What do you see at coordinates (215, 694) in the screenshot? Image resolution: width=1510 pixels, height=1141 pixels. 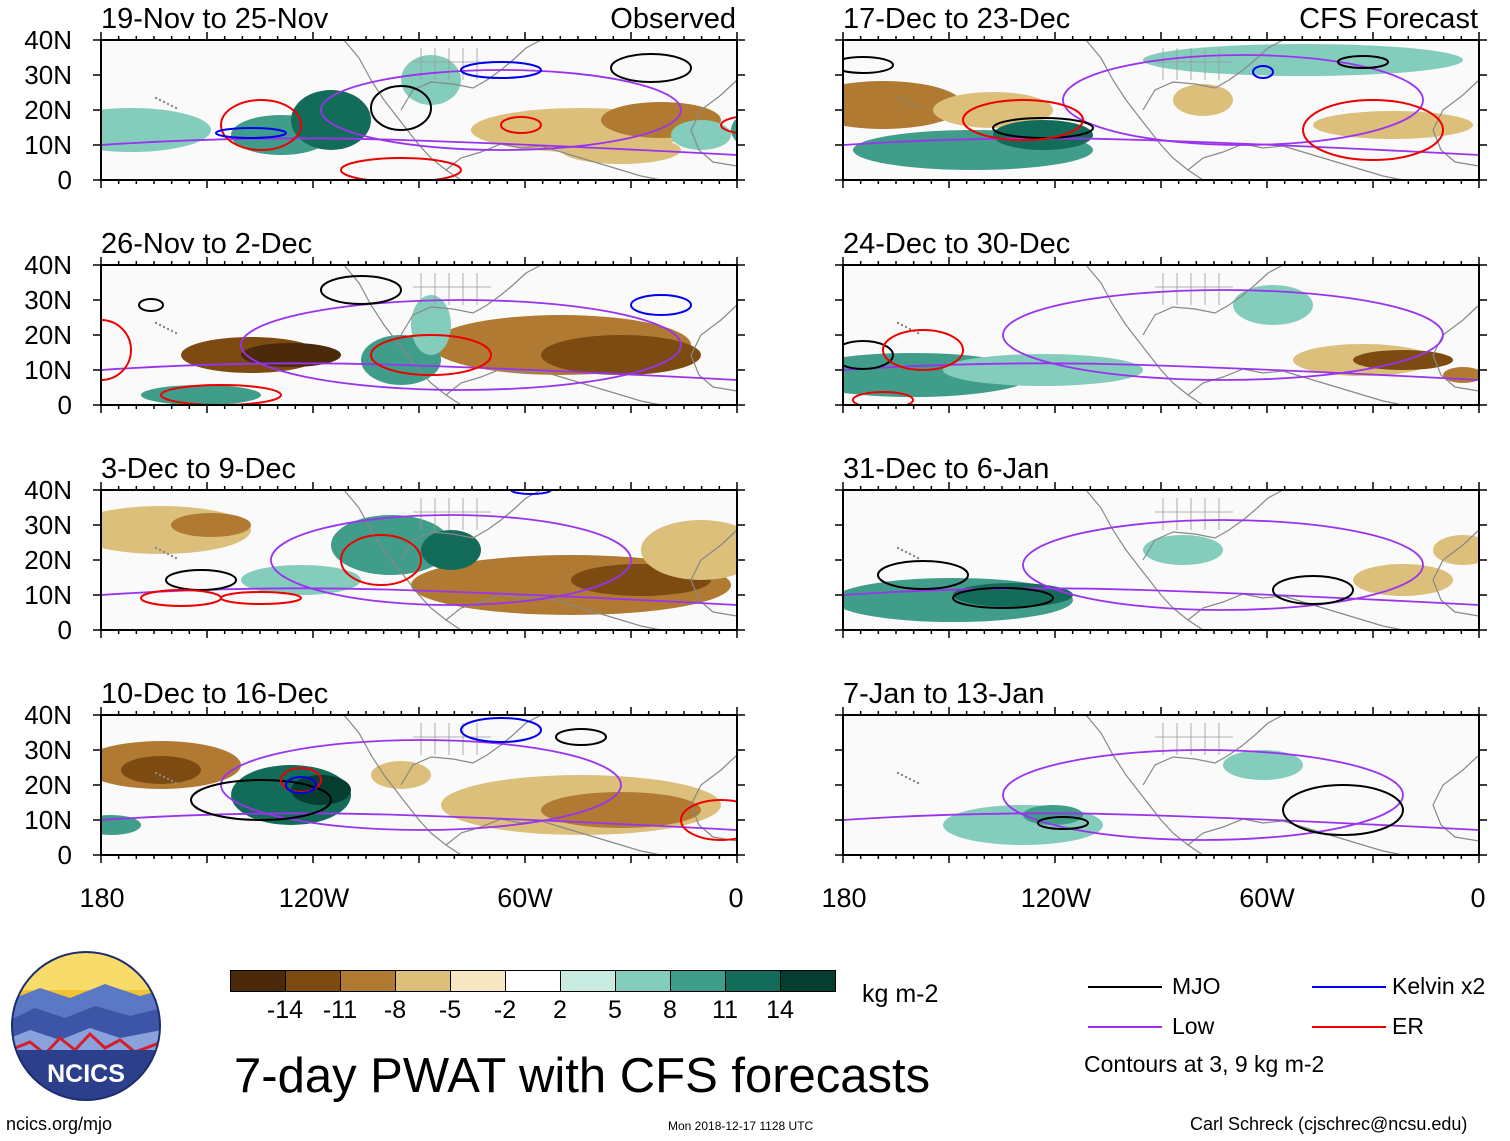 I see `panel-title-p4: 10-Dec to 16-Dec` at bounding box center [215, 694].